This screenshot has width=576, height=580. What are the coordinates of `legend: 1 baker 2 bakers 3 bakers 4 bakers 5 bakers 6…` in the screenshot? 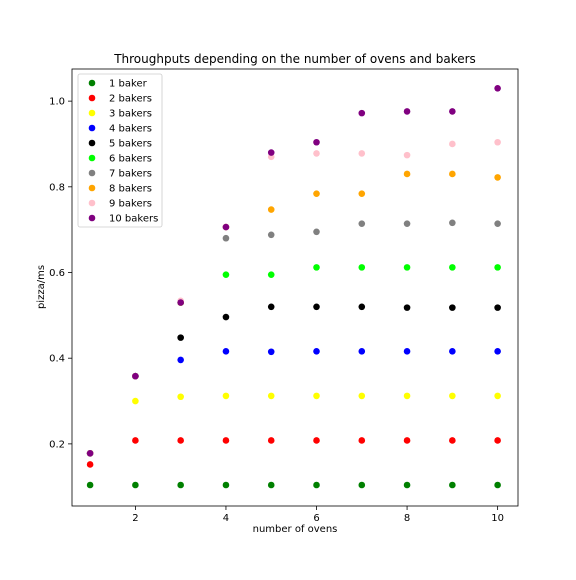 It's located at (120, 150).